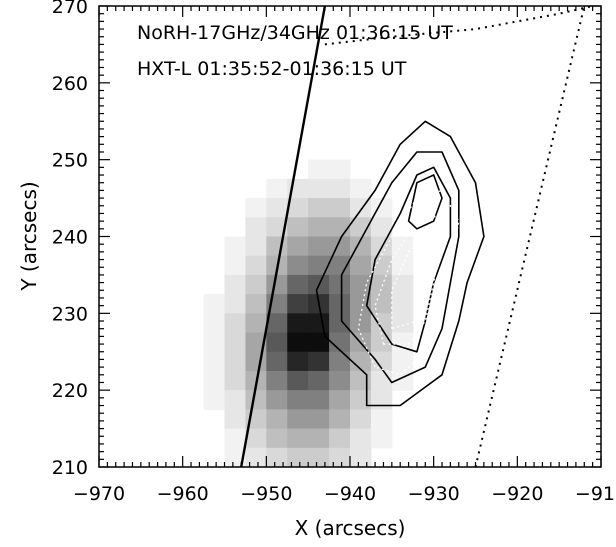 This screenshot has height=547, width=616. Describe the element at coordinates (29, 236) in the screenshot. I see `y-axis-title: Y (arcsecs)` at that location.